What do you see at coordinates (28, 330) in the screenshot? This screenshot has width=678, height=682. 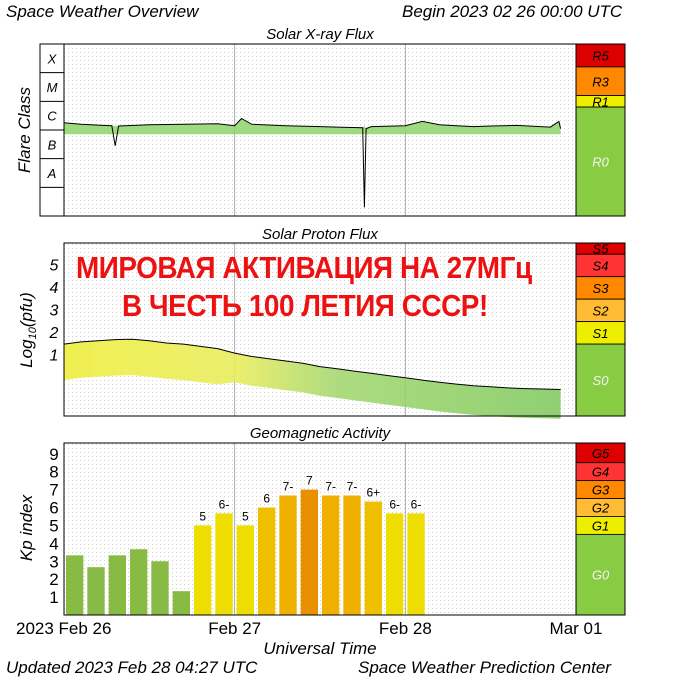 I see `proton-ylabel: Log10(pfu)` at bounding box center [28, 330].